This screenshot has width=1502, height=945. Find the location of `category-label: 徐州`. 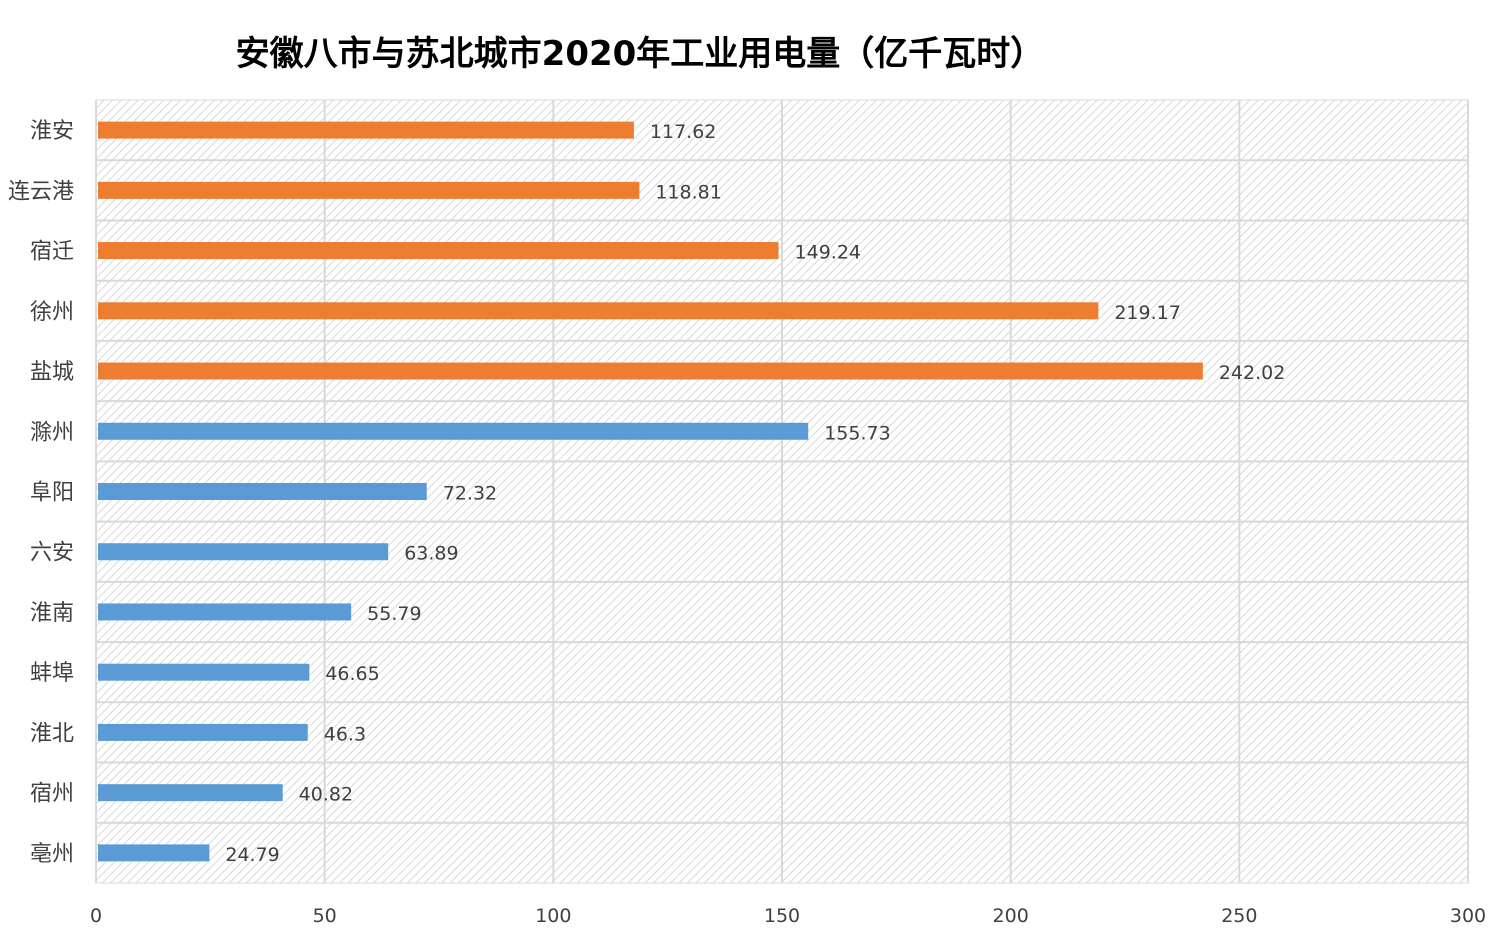

category-label: 徐州 is located at coordinates (52, 312).